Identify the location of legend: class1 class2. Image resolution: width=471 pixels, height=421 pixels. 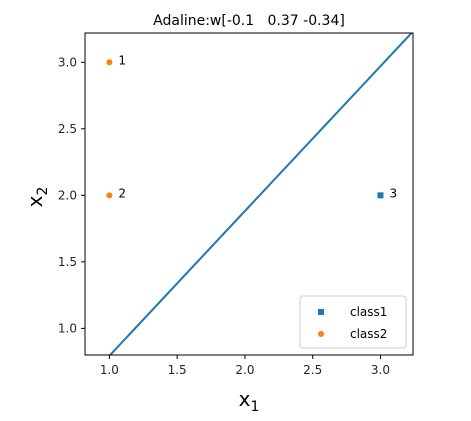
(353, 322).